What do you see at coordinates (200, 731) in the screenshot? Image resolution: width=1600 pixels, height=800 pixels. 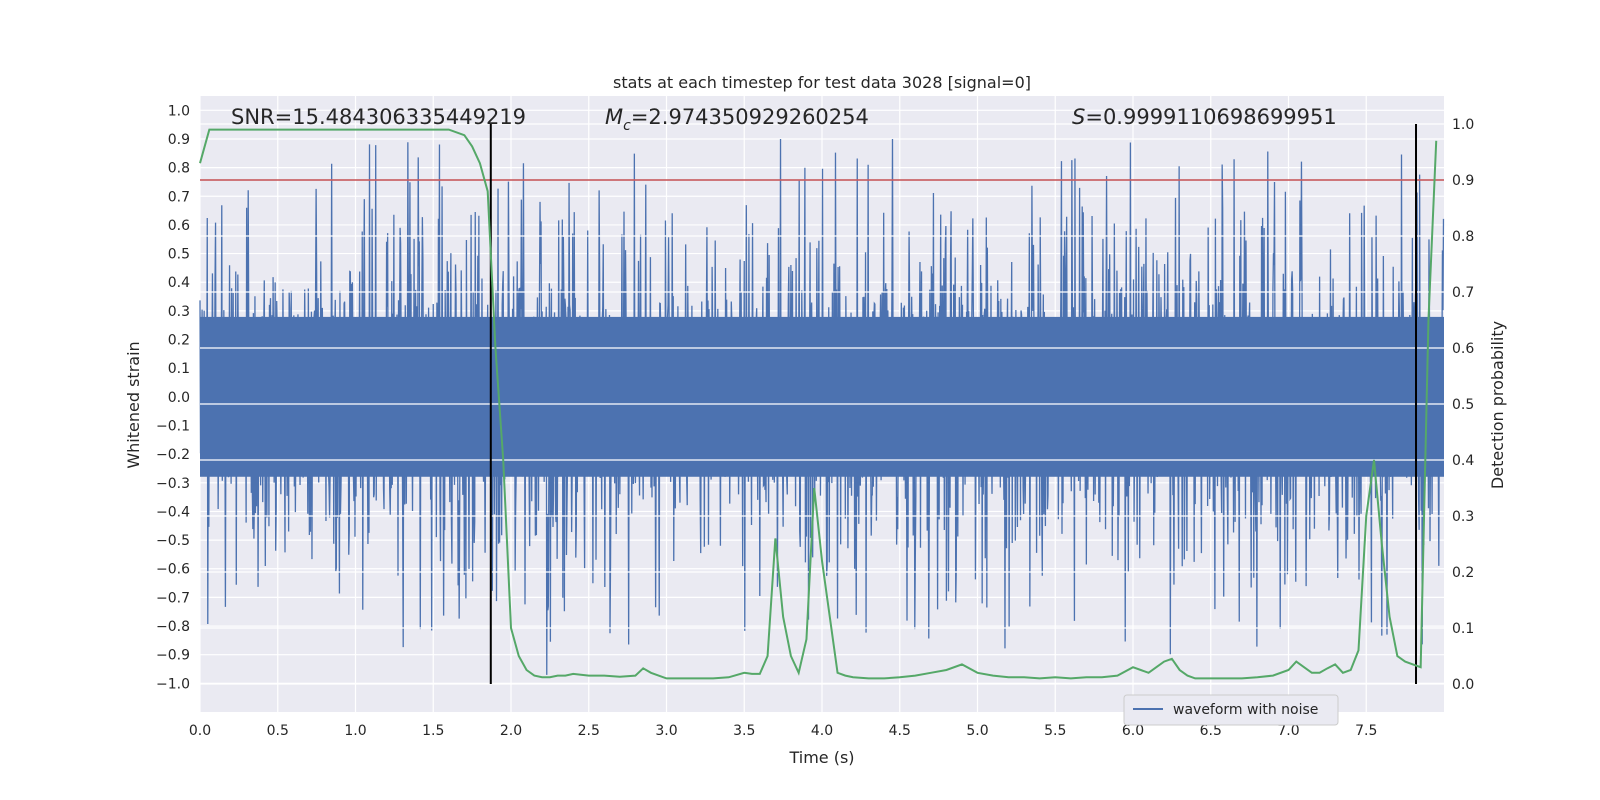 I see `x-tick-label: 0.0` at bounding box center [200, 731].